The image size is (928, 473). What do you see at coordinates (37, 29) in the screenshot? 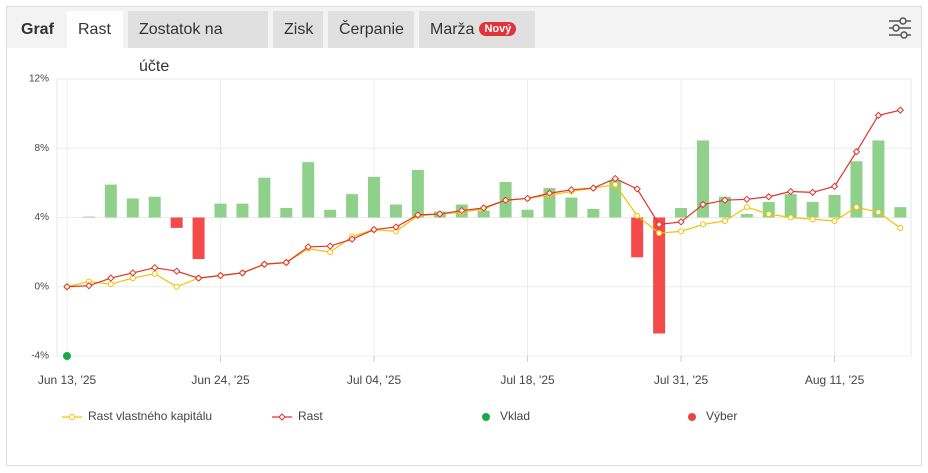
I see `title: Graf` at bounding box center [37, 29].